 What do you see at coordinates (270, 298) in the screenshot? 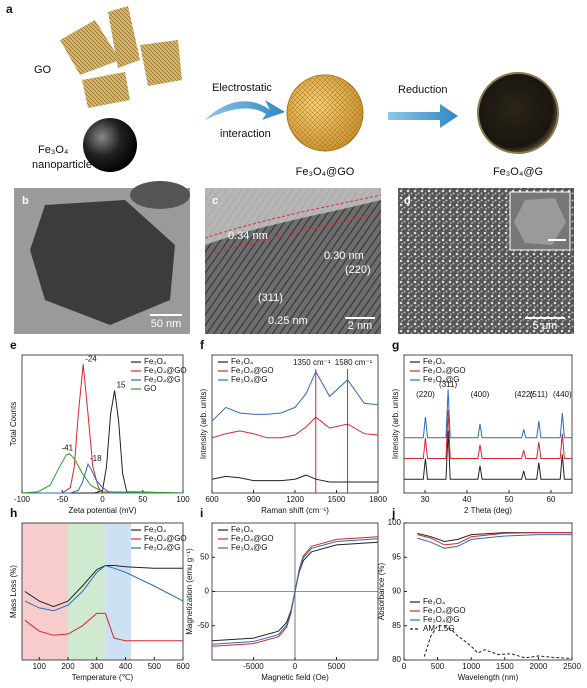
I see `annotation: (311)` at bounding box center [270, 298].